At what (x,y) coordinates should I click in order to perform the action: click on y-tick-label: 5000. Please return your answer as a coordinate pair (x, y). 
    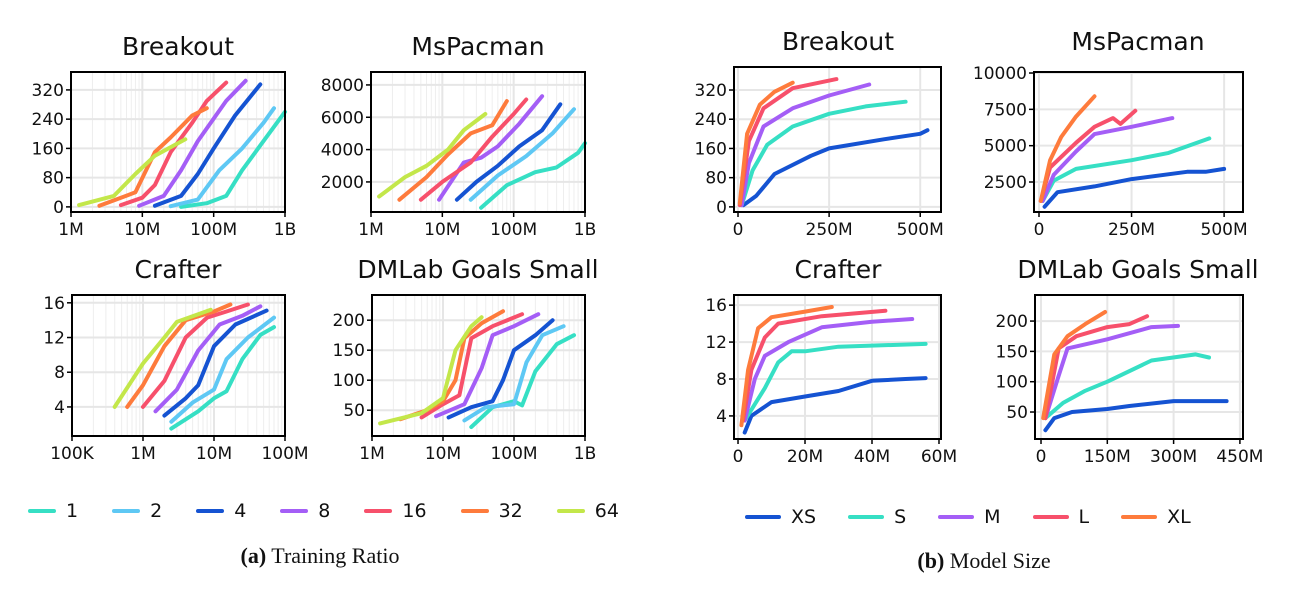
    Looking at the image, I should click on (1005, 147).